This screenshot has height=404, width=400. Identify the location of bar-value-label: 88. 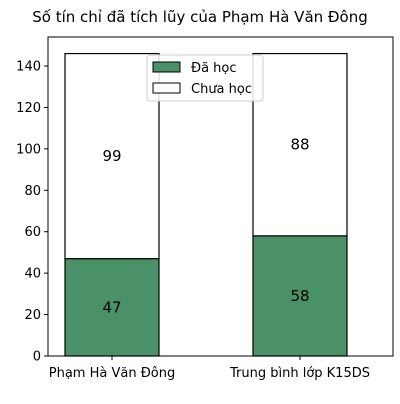
(299, 145).